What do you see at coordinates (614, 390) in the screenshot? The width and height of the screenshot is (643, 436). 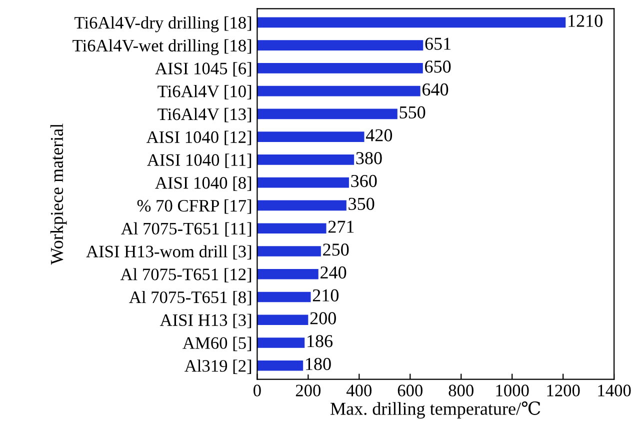 I see `x-tick-label: 1400` at bounding box center [614, 390].